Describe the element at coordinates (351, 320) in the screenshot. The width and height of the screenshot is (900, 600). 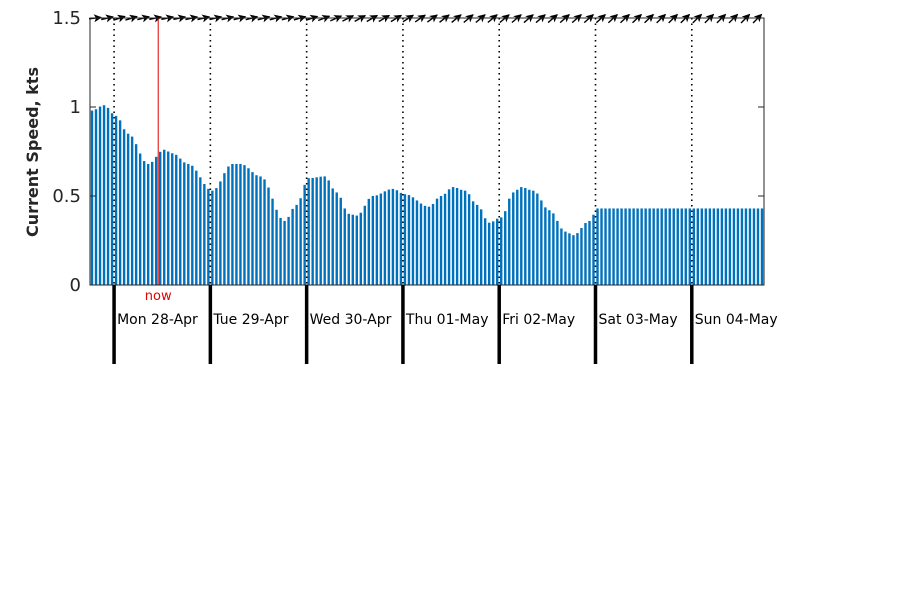
I see `day-label: Wed 30-Apr` at that location.